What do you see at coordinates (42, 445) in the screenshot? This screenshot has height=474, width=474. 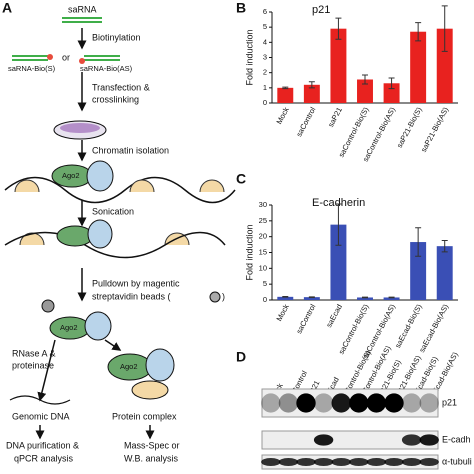 I see `step-label: DNA purification &` at bounding box center [42, 445].